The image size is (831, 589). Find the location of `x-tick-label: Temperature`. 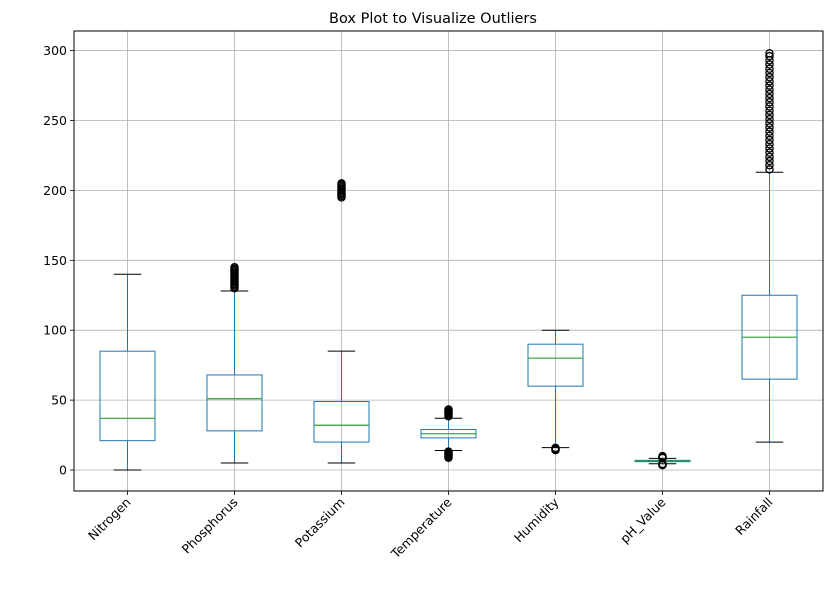

x-tick-label: Temperature is located at coordinates (421, 528).